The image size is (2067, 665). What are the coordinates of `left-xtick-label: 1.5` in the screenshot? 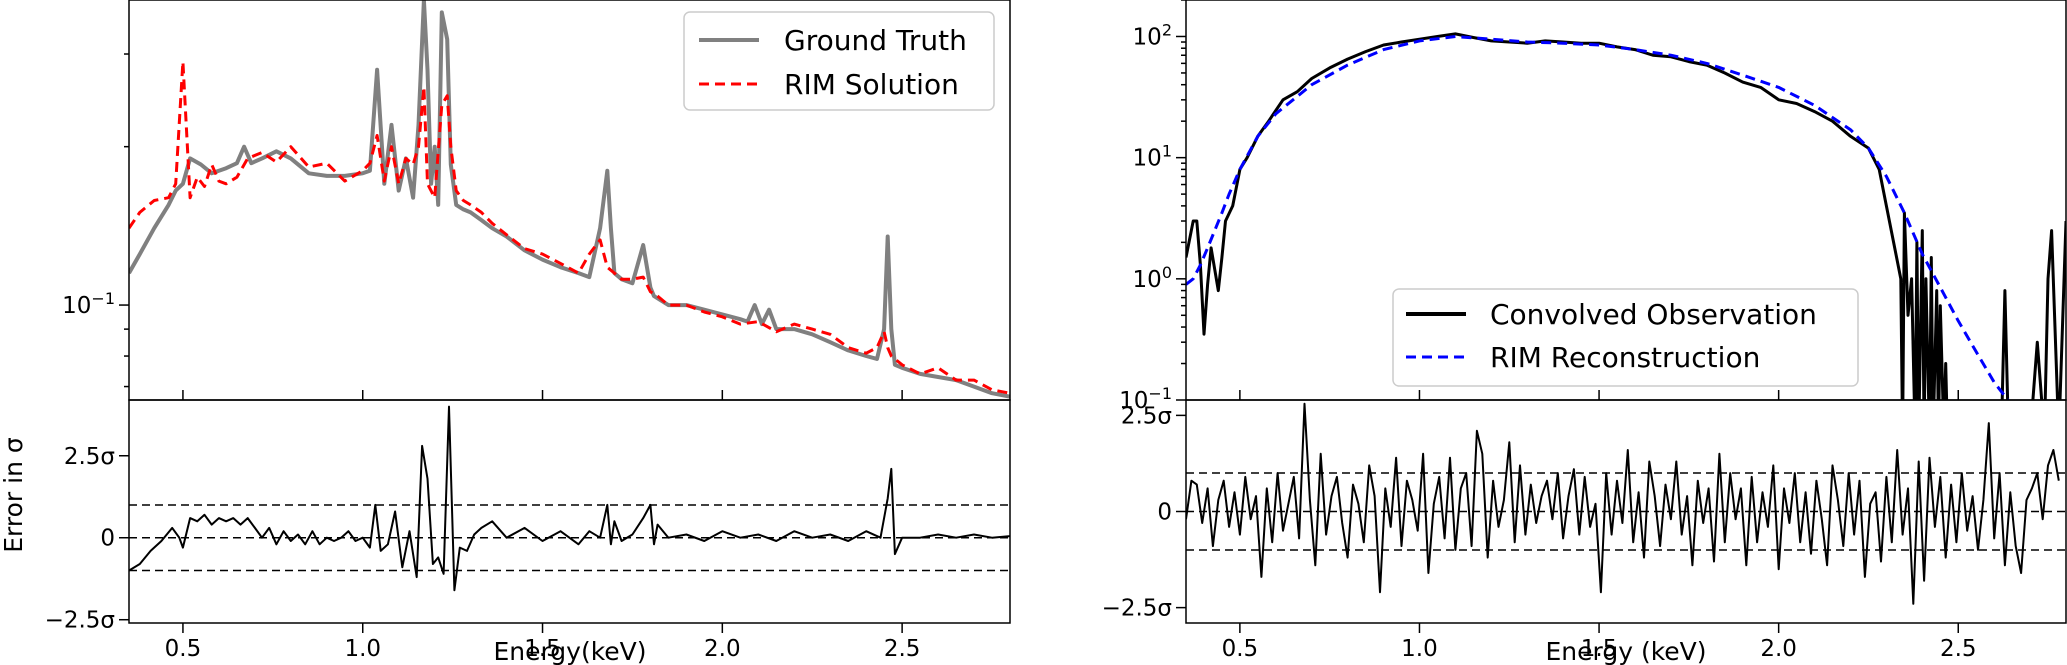 It's located at (542, 649).